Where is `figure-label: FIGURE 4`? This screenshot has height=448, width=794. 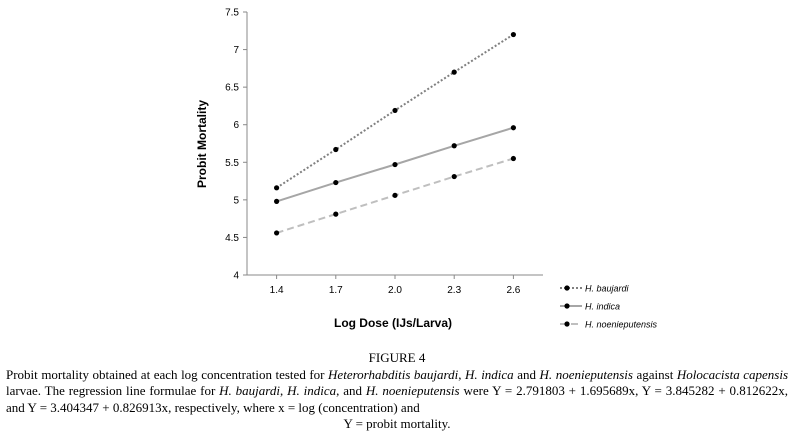
figure-label: FIGURE 4 is located at coordinates (397, 357).